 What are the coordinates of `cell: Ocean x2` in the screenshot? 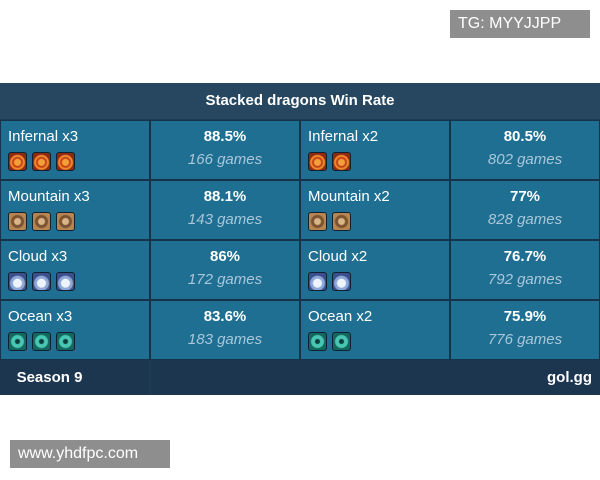 It's located at (375, 330).